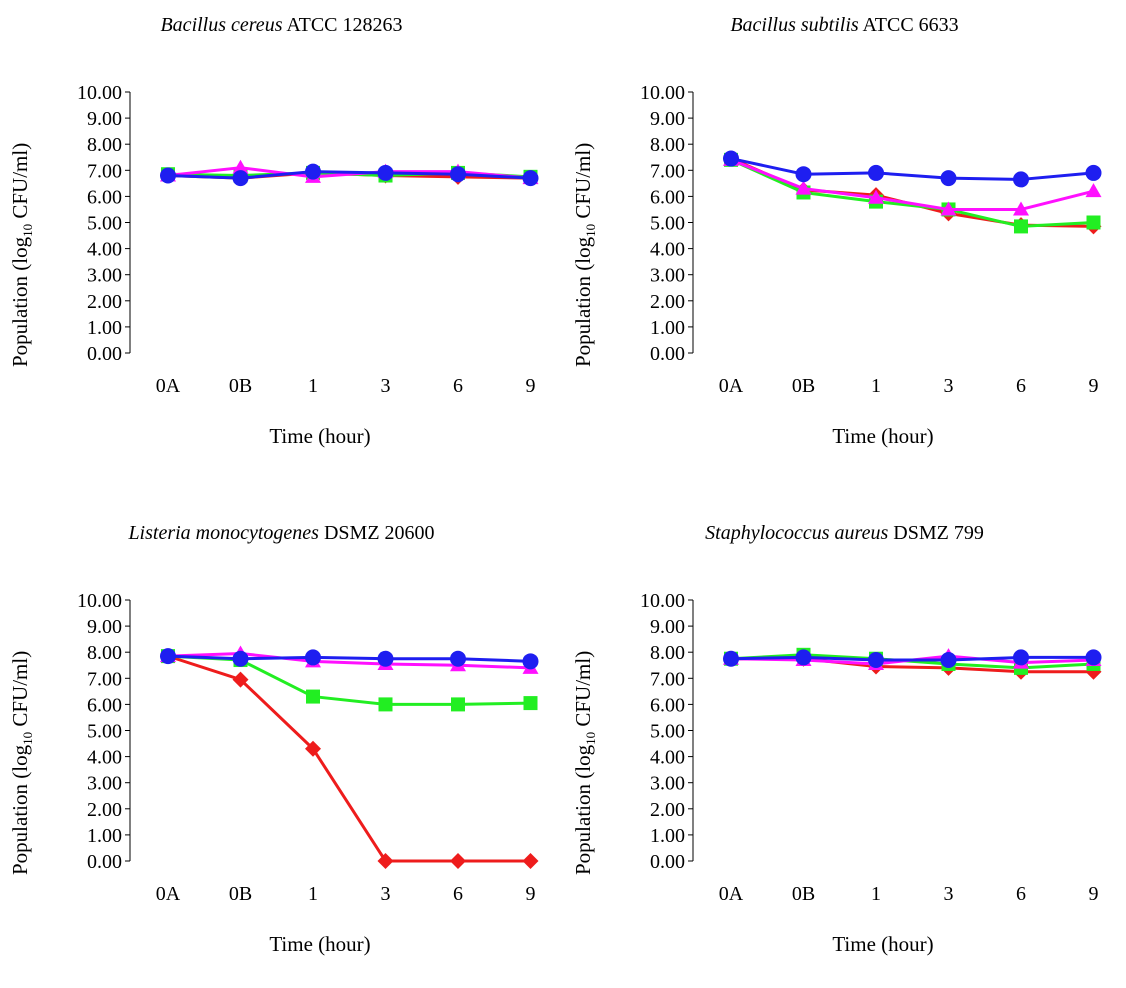 The image size is (1126, 988). Describe the element at coordinates (794, 25) in the screenshot. I see `chart-title-italic: Bacillus subtilis` at that location.